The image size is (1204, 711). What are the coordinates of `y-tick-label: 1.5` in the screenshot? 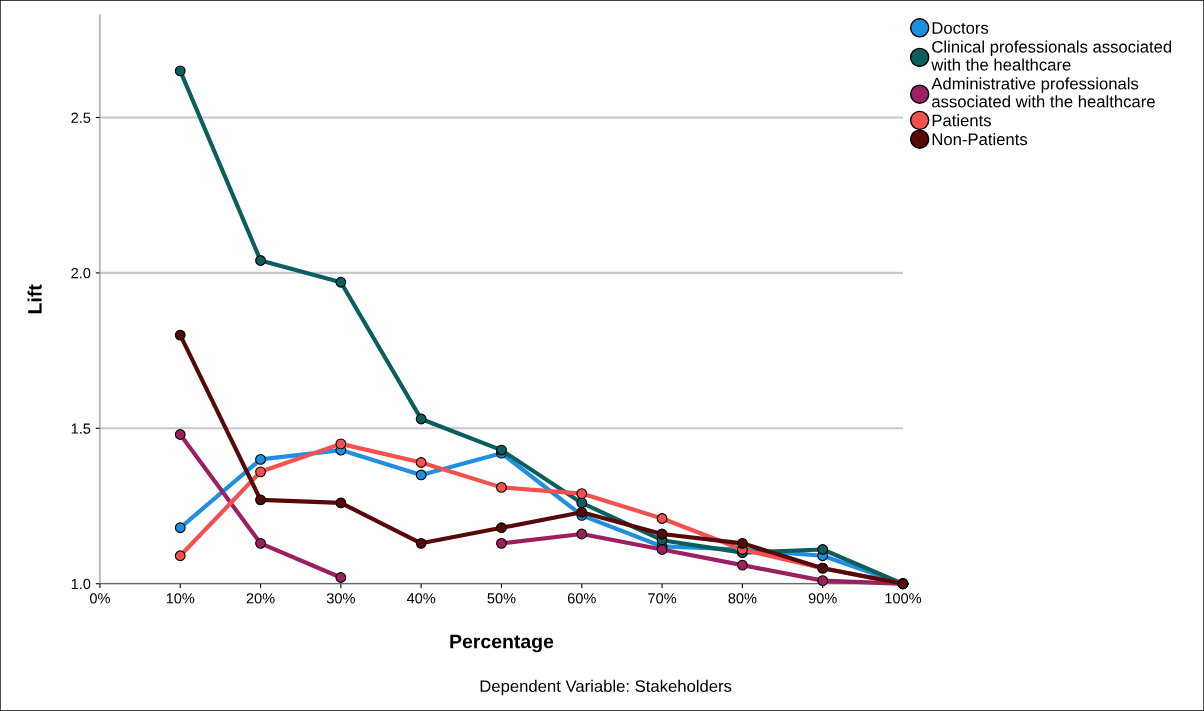 It's located at (81, 428).